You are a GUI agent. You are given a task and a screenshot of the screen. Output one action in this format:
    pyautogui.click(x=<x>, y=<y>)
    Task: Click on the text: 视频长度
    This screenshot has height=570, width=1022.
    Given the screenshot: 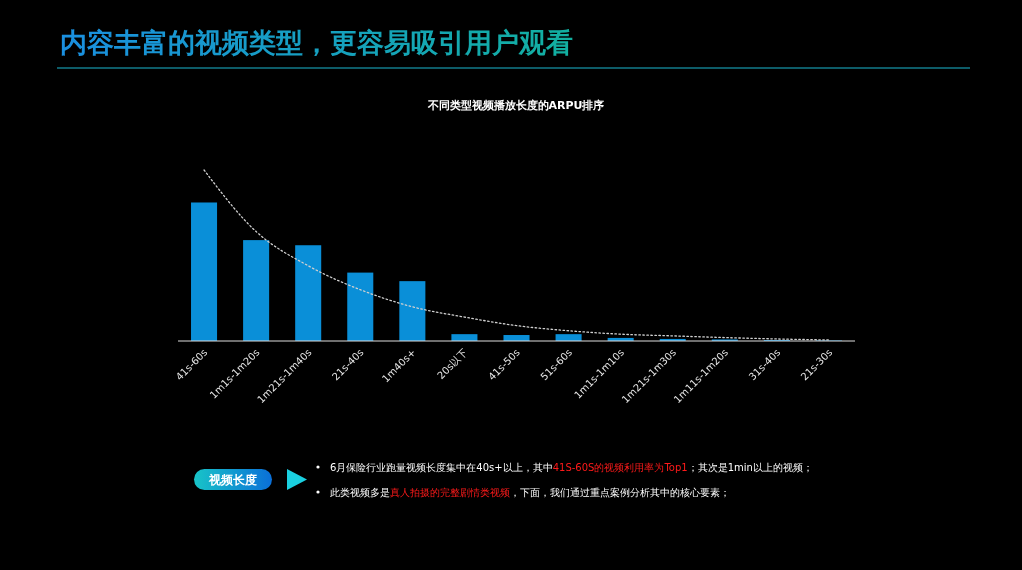 What is the action you would take?
    pyautogui.click(x=232, y=480)
    